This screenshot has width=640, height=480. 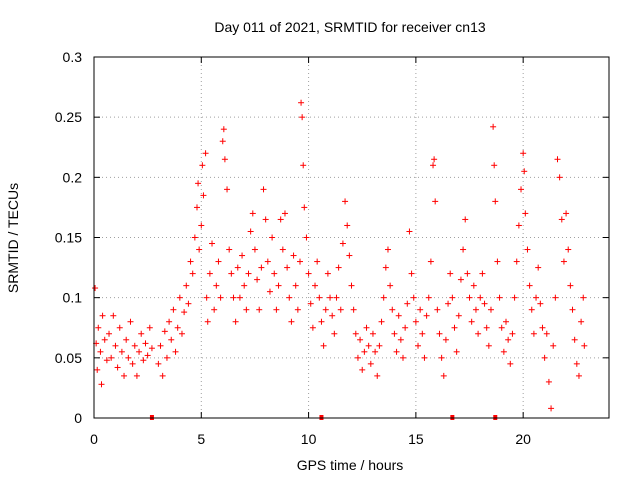 What do you see at coordinates (94, 439) in the screenshot?
I see `x-tick-label: 0` at bounding box center [94, 439].